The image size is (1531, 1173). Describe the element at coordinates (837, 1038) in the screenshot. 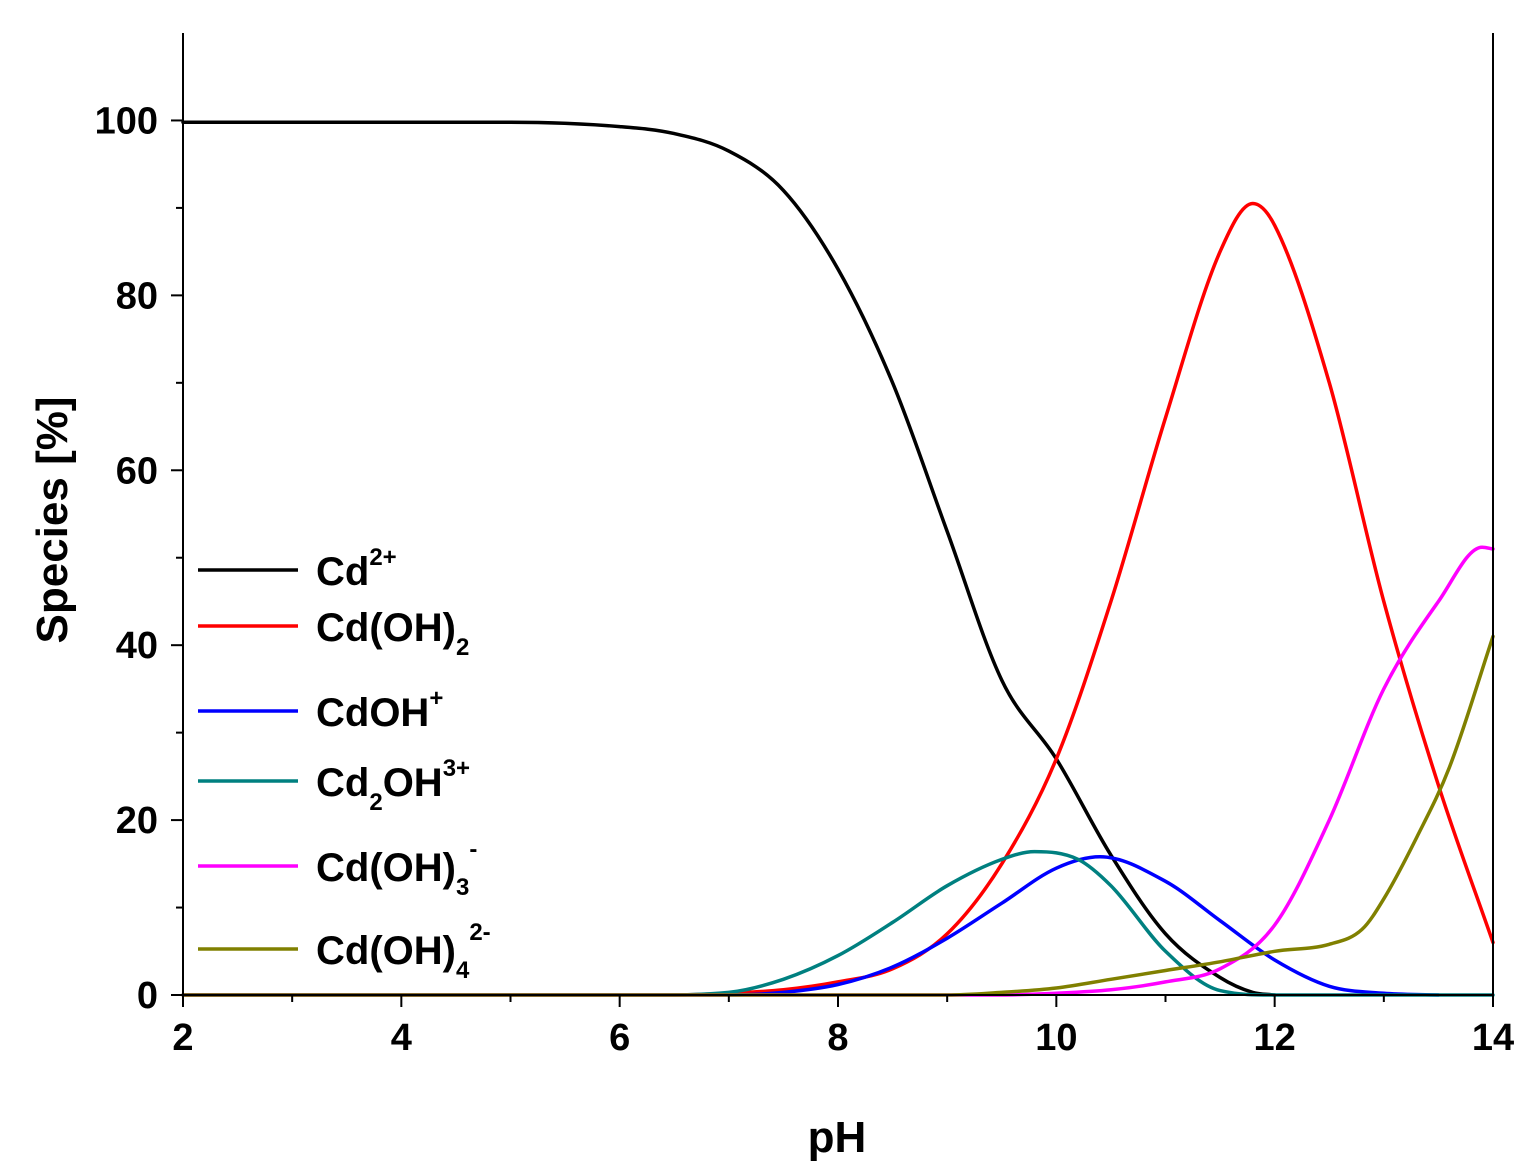

I see `x-tick-label: 8` at that location.